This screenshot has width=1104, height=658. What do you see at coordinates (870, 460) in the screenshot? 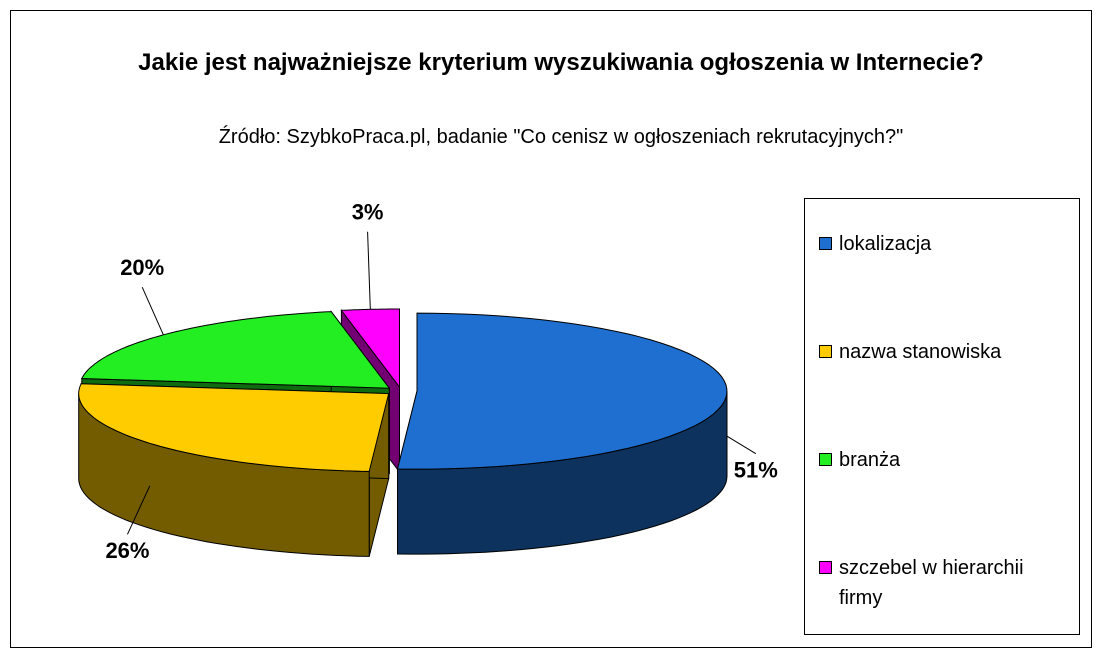
I see `legend-label: branża` at bounding box center [870, 460].